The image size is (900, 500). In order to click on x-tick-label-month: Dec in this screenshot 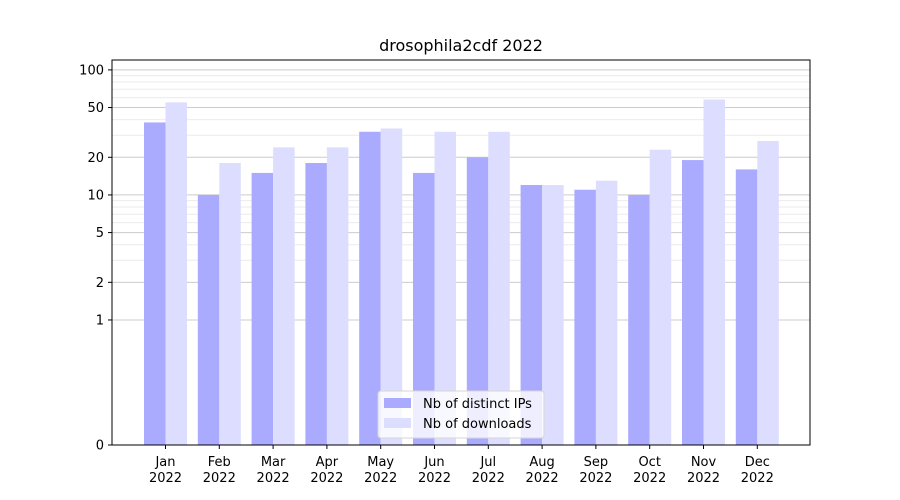, I will do `click(757, 462)`.